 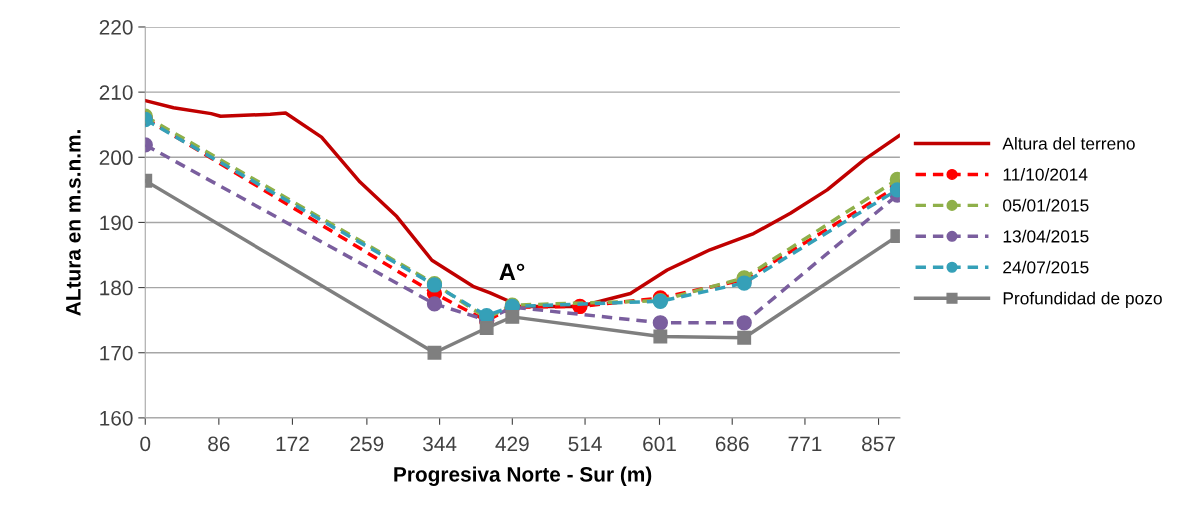 I want to click on x-tick-label: 86, so click(x=219, y=444).